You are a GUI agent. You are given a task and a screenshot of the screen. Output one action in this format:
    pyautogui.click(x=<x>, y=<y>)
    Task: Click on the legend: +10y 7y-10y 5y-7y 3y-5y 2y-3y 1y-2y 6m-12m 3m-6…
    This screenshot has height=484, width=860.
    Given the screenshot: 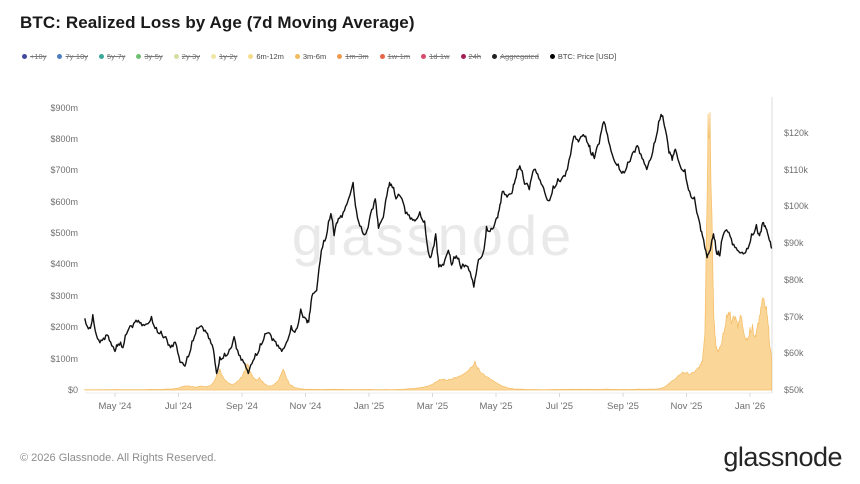 What is the action you would take?
    pyautogui.click(x=319, y=56)
    